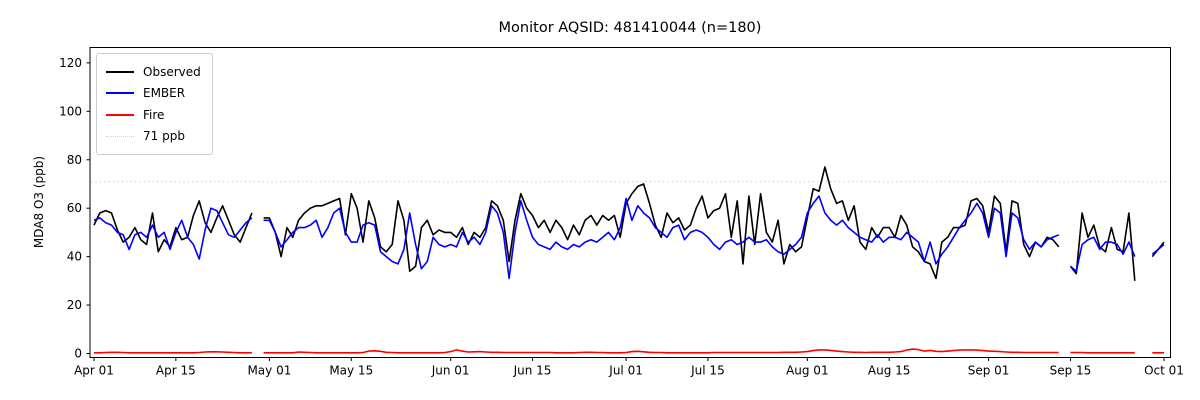  Describe the element at coordinates (629, 351) in the screenshot. I see `series-line-fire` at that location.